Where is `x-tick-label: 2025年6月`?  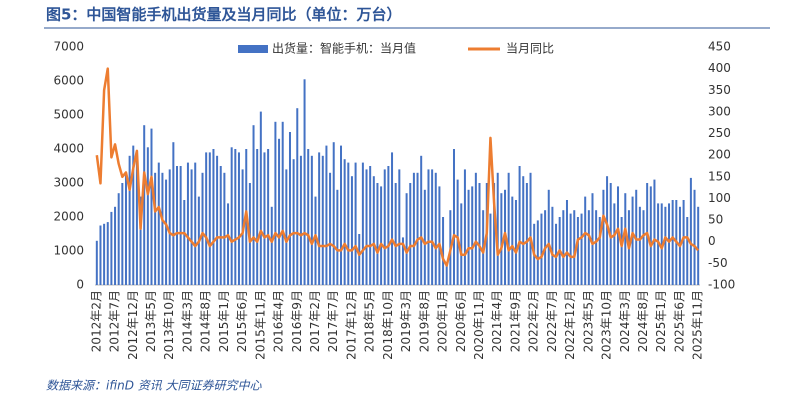
x-tick-label: 2025年6月 is located at coordinates (679, 321).